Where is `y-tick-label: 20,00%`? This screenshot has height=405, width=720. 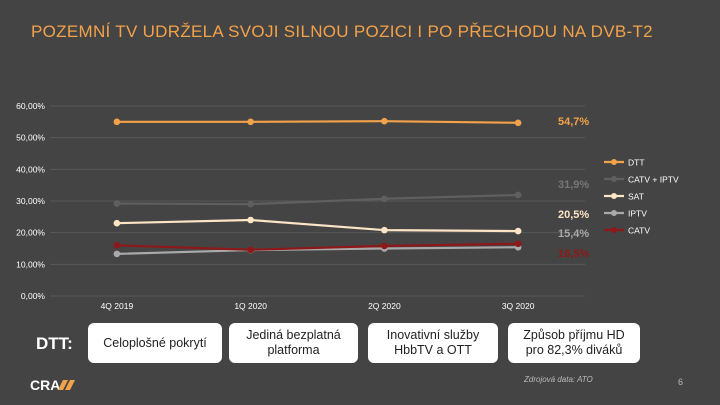
y-tick-label: 20,00% is located at coordinates (30, 233).